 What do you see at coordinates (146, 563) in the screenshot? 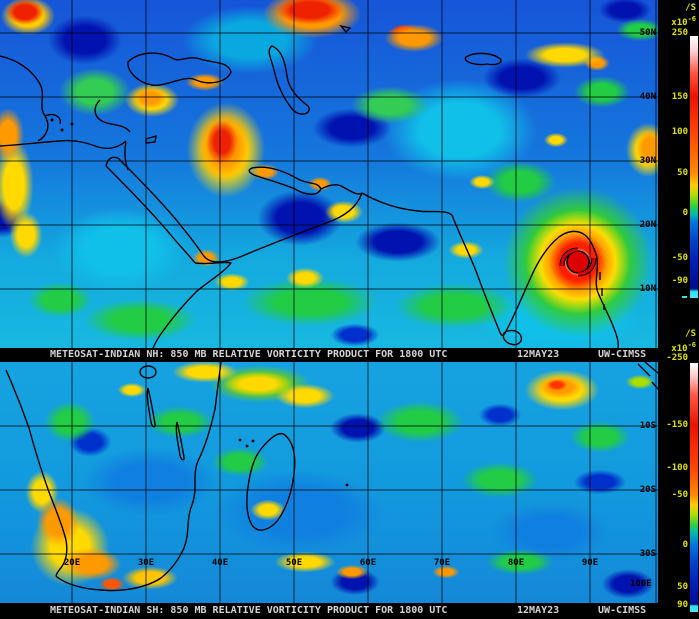
I see `sh-lon-label-30e: 30E` at bounding box center [146, 563].